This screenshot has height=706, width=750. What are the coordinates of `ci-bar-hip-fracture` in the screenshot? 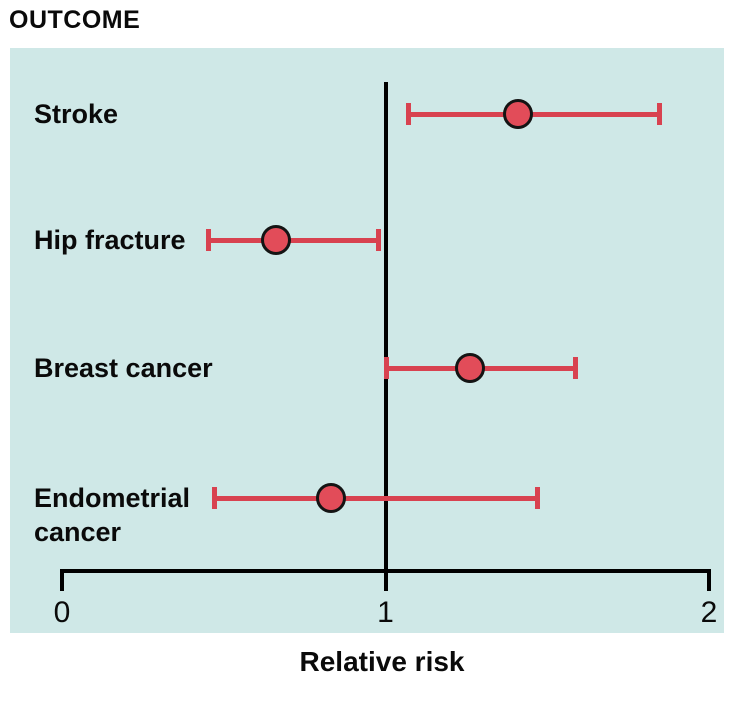 It's located at (293, 240).